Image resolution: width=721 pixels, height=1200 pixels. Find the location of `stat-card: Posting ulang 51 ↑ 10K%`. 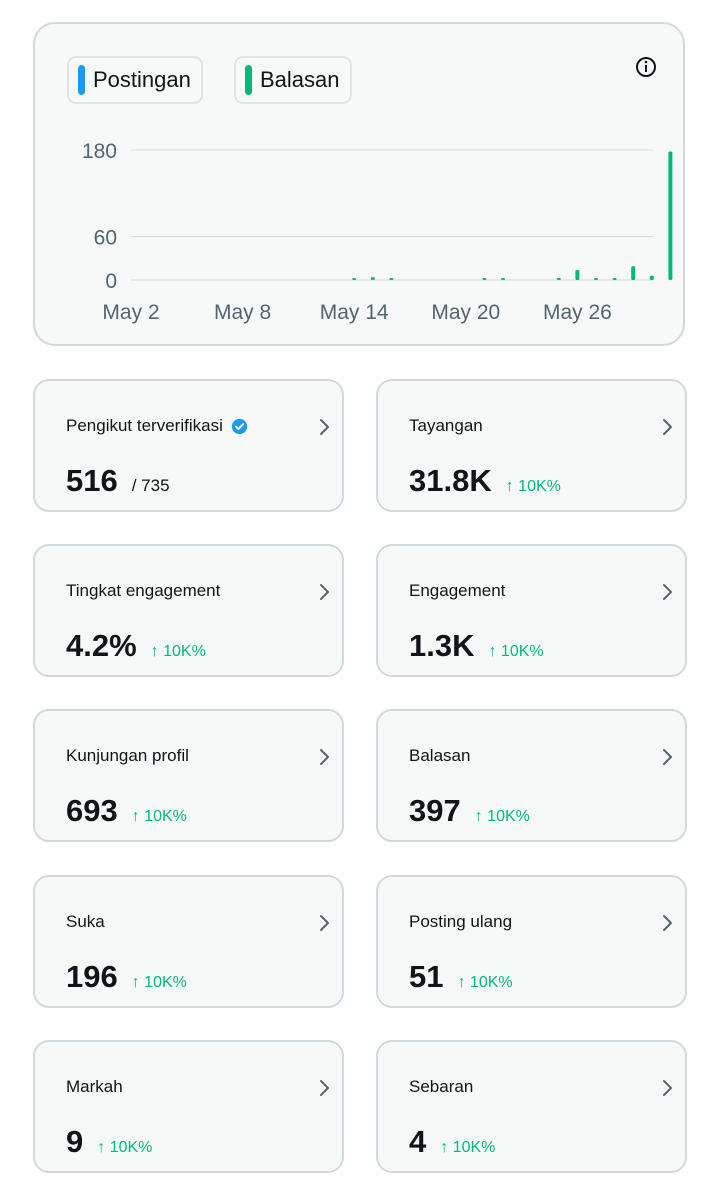

stat-card: Posting ulang 51 ↑ 10K% is located at coordinates (531, 941).